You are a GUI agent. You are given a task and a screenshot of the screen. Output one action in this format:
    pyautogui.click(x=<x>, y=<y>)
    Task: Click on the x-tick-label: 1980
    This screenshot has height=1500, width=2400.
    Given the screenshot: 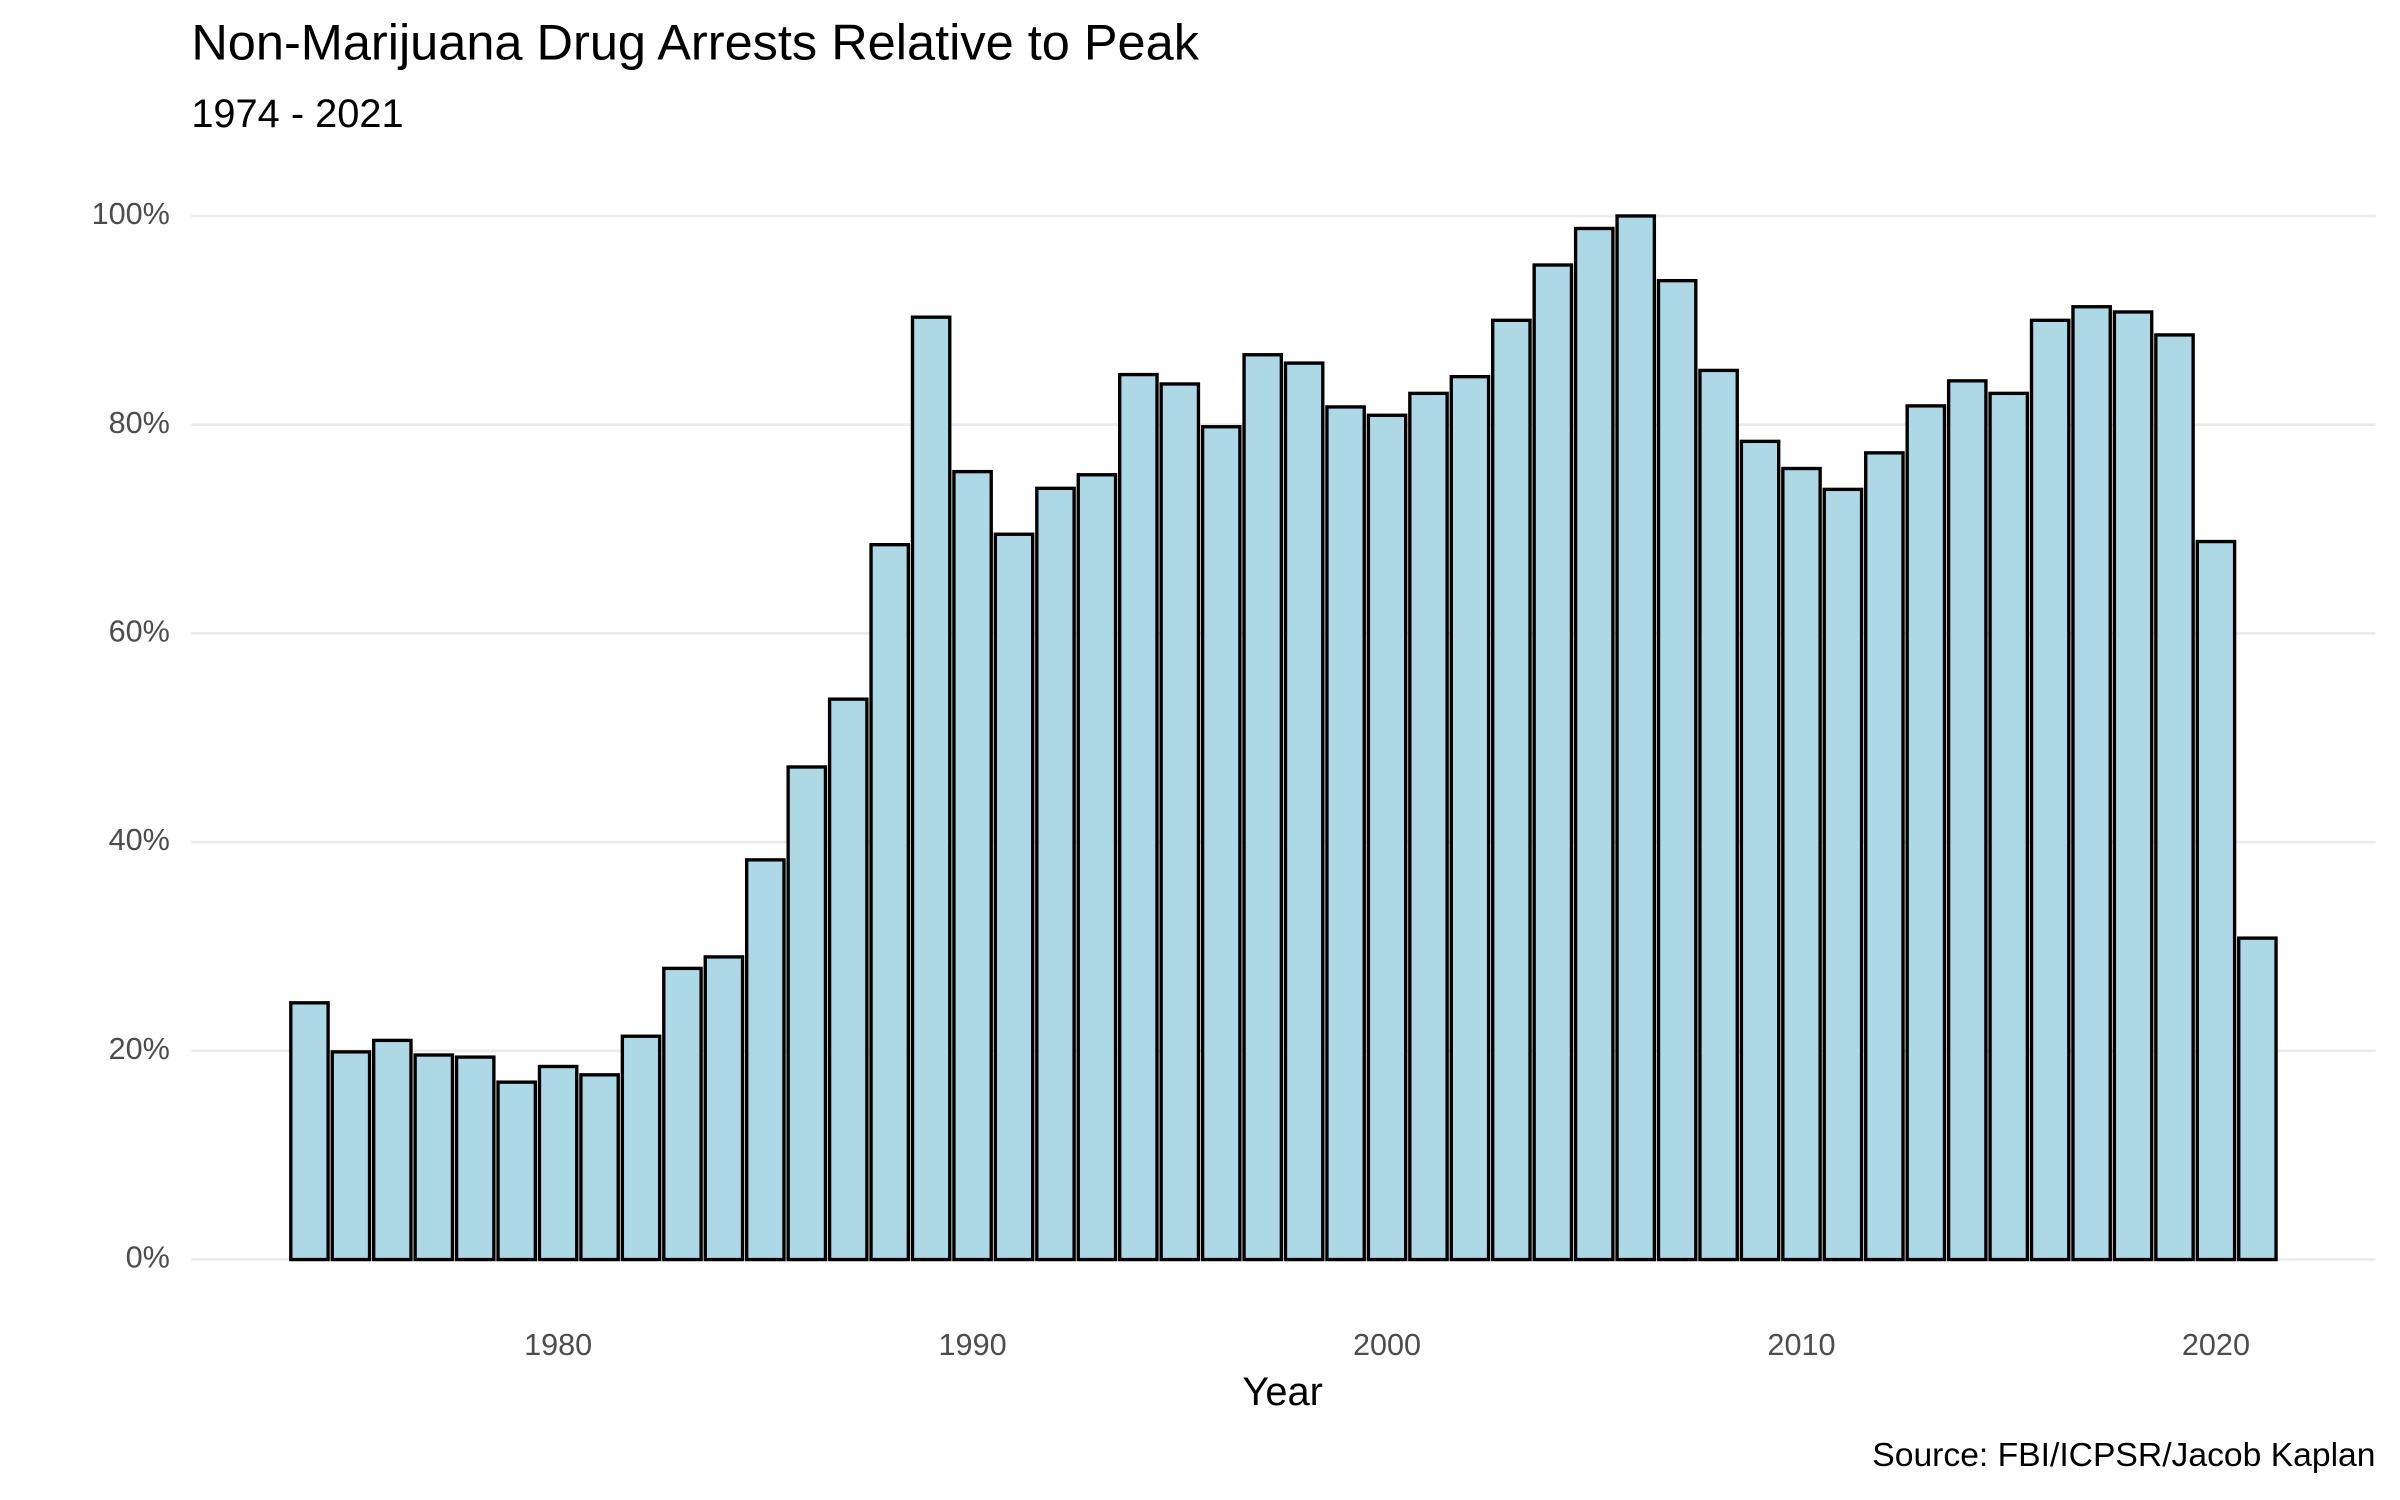 What is the action you would take?
    pyautogui.click(x=558, y=1345)
    